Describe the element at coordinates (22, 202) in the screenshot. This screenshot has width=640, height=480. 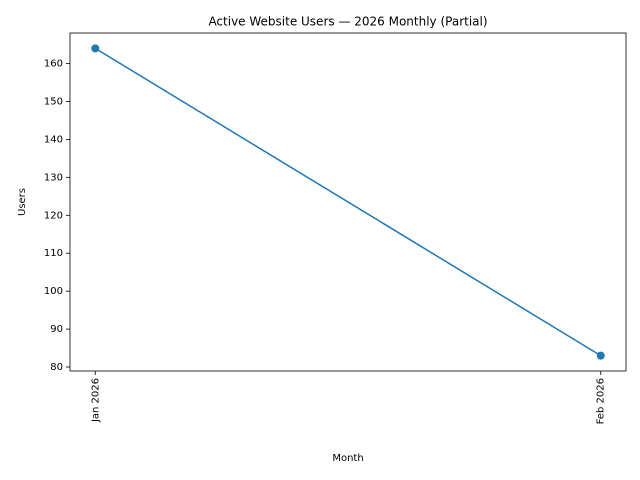
I see `y-axis-label: Users` at that location.